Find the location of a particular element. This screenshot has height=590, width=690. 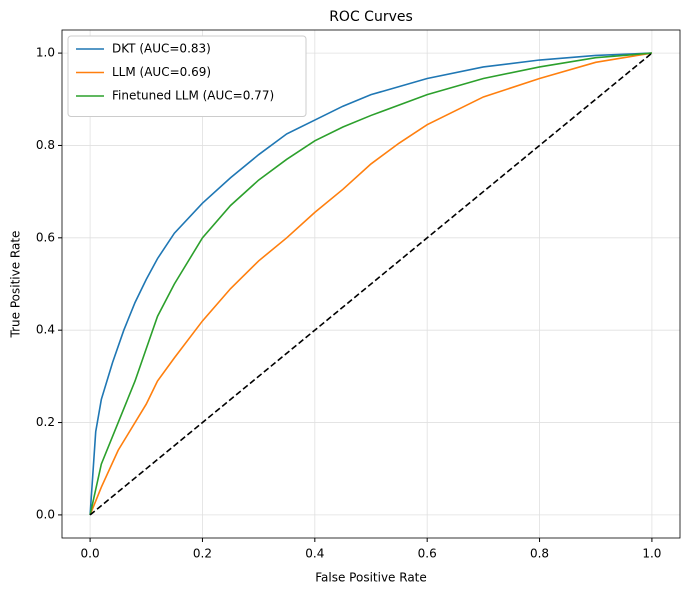

y-tick-label: 0.8 is located at coordinates (45, 145).